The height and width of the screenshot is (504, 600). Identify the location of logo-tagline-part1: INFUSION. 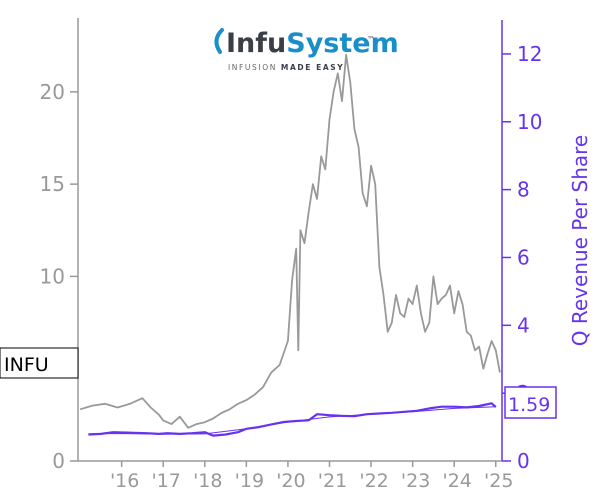
(254, 67).